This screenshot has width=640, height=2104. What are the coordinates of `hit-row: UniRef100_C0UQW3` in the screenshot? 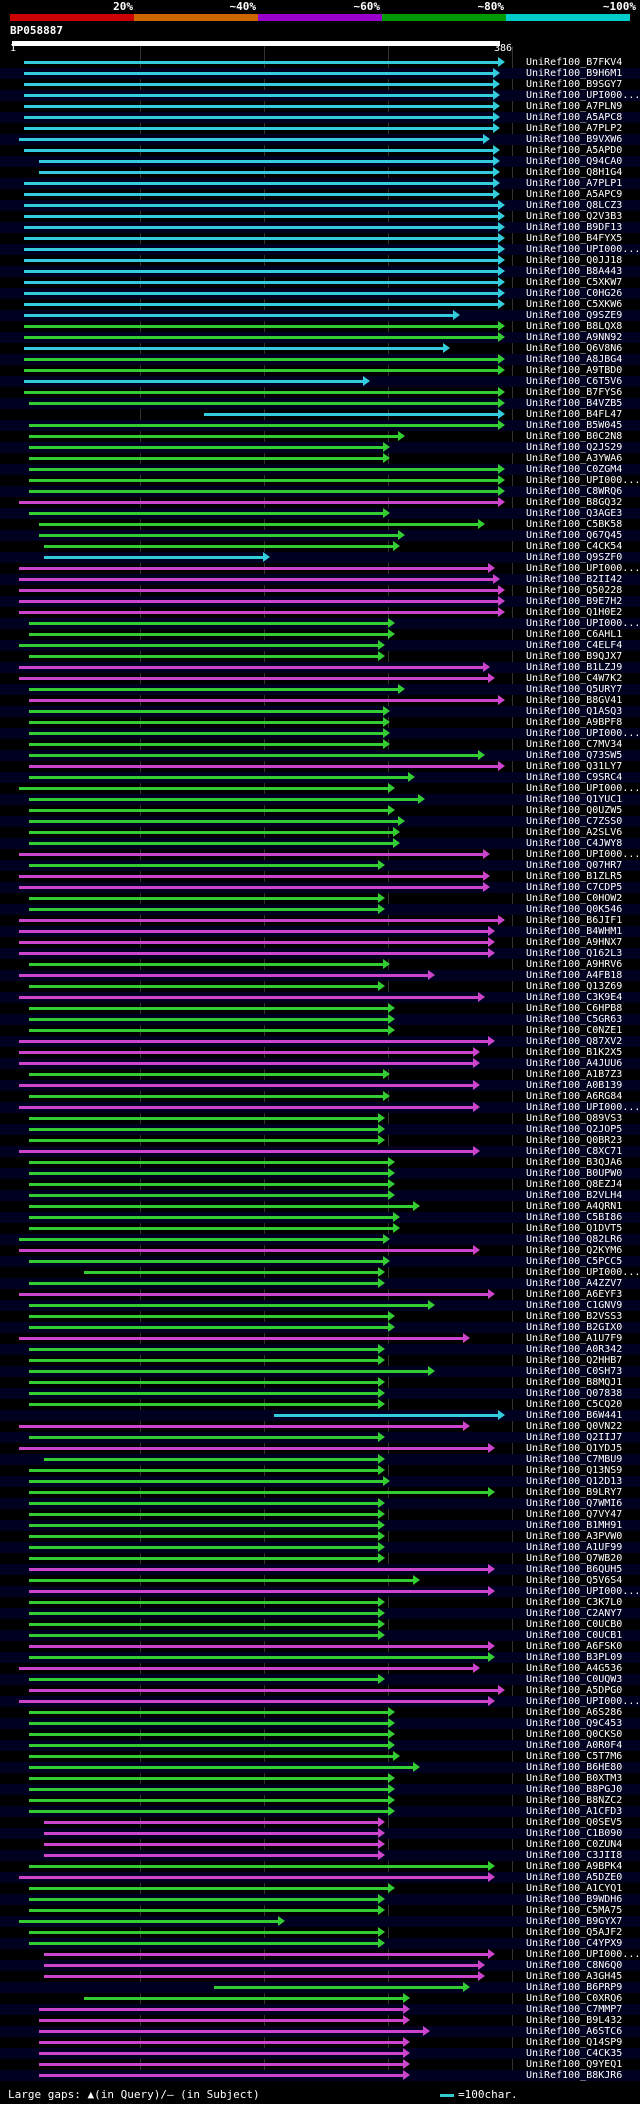 It's located at (320, 1679).